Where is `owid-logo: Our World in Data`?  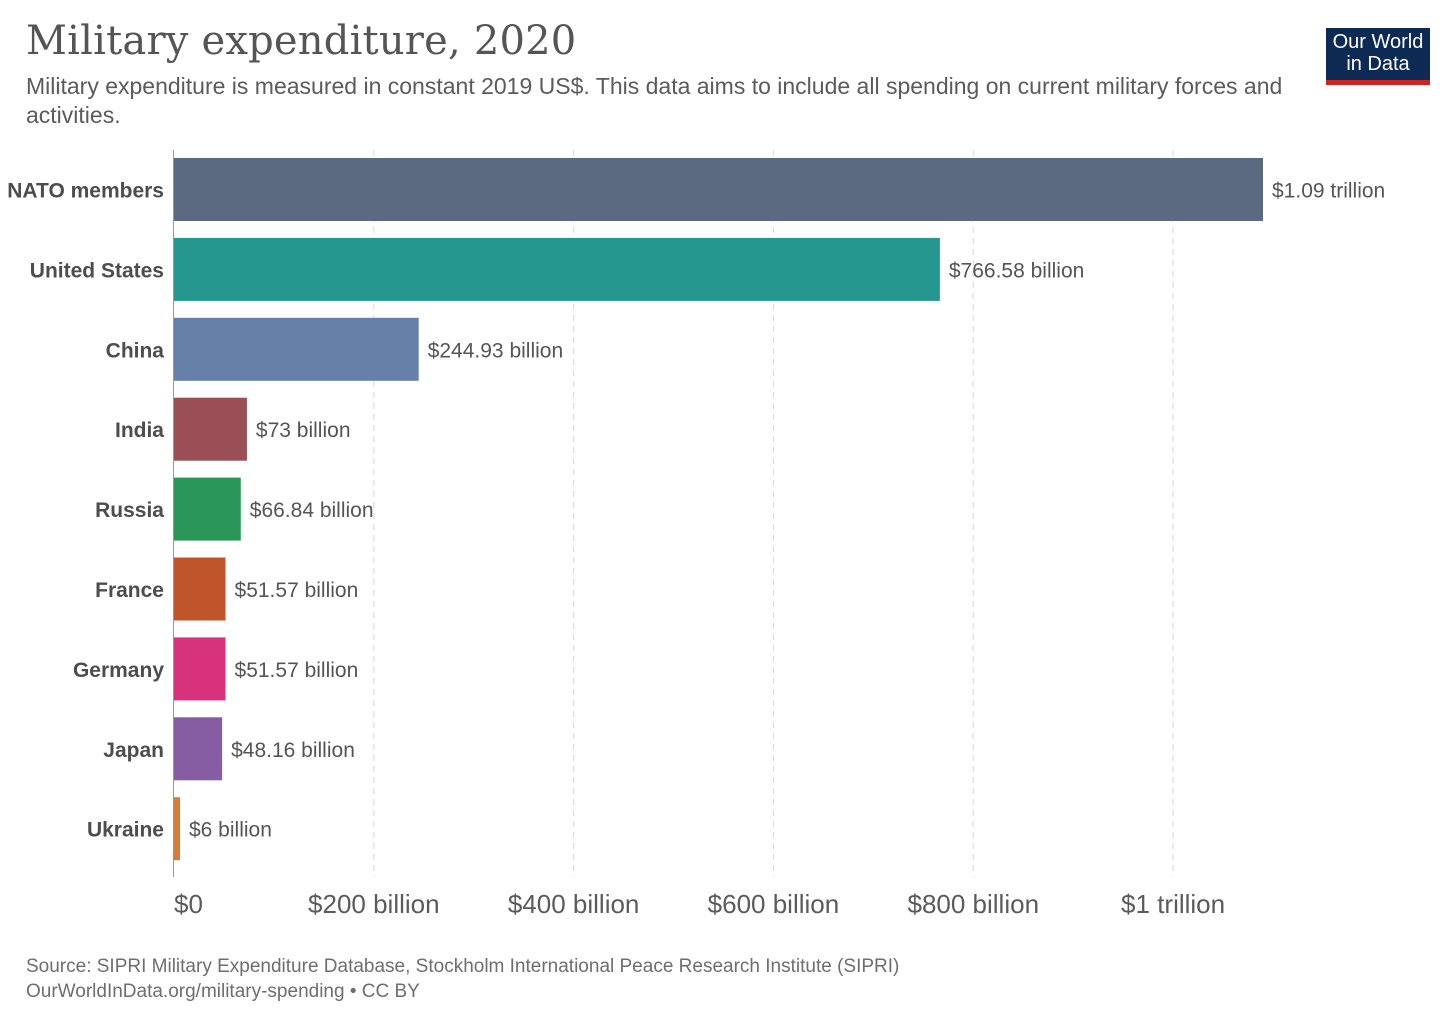
owid-logo: Our World in Data is located at coordinates (1378, 56).